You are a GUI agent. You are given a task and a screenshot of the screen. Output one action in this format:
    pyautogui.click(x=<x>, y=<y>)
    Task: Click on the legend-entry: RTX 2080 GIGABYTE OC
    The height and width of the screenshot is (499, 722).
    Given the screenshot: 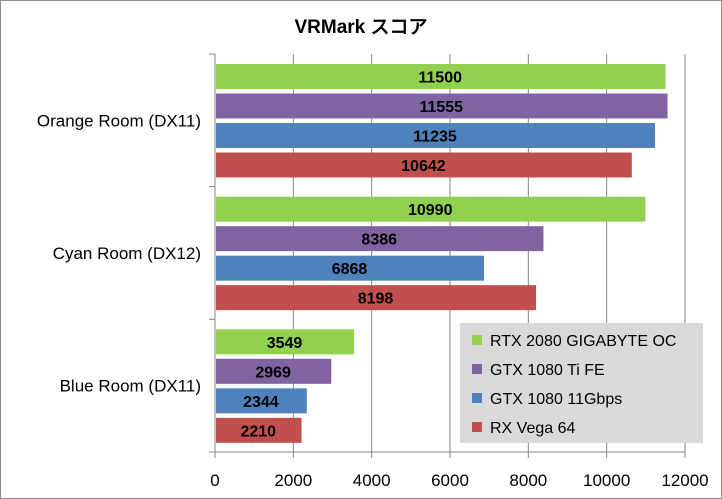 What is the action you would take?
    pyautogui.click(x=583, y=341)
    